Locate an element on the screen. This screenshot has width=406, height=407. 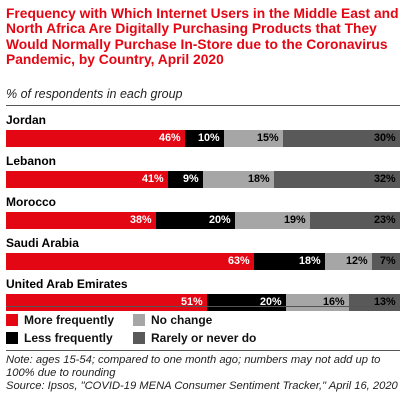
category-label: Jordan is located at coordinates (26, 120).